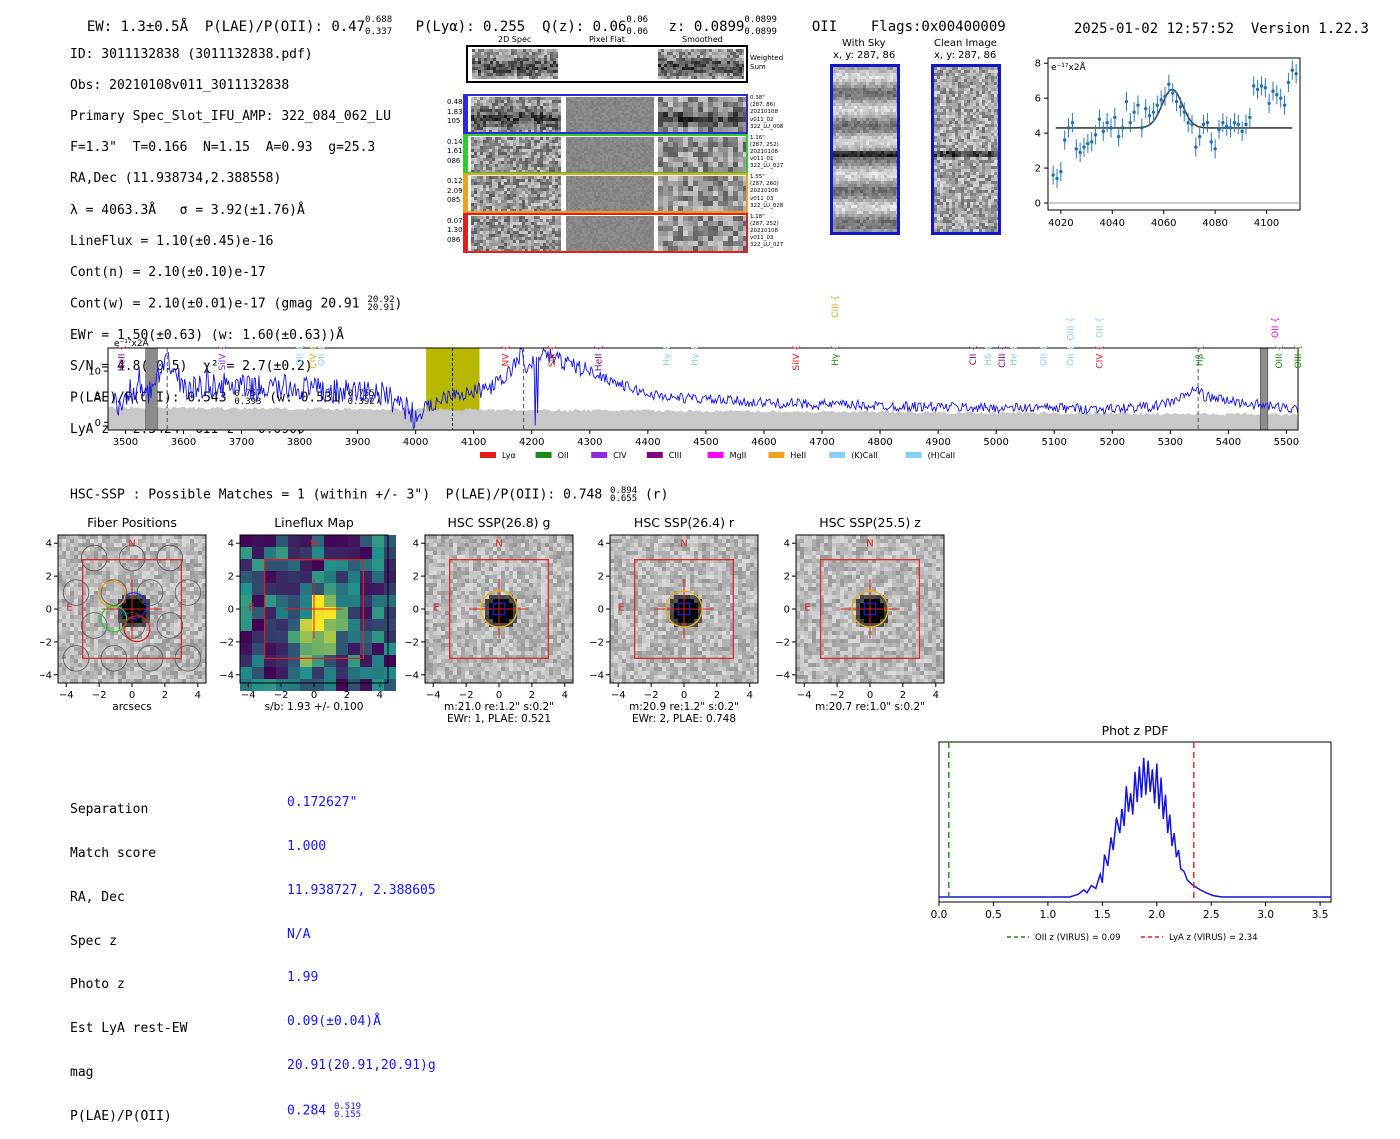  What do you see at coordinates (610, 234) in the screenshot?
I see `cutout-row-pixelflat` at bounding box center [610, 234].